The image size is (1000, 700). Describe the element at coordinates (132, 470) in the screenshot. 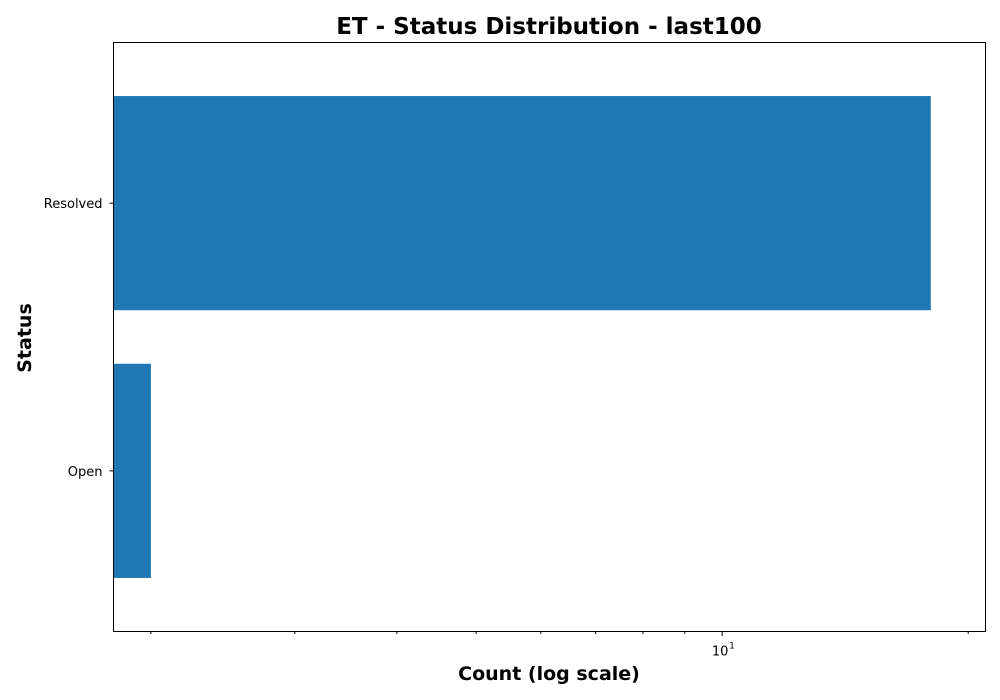

I see `bar-open` at that location.